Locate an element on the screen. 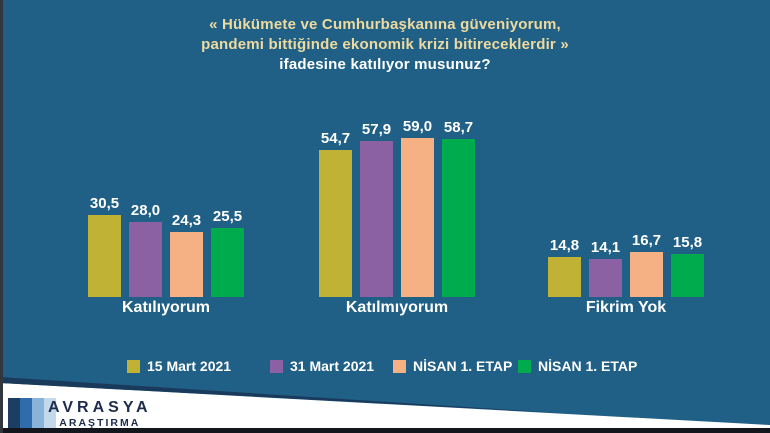  bar-group: 54,7 57,9 59,0 58,7 is located at coordinates (397, 207).